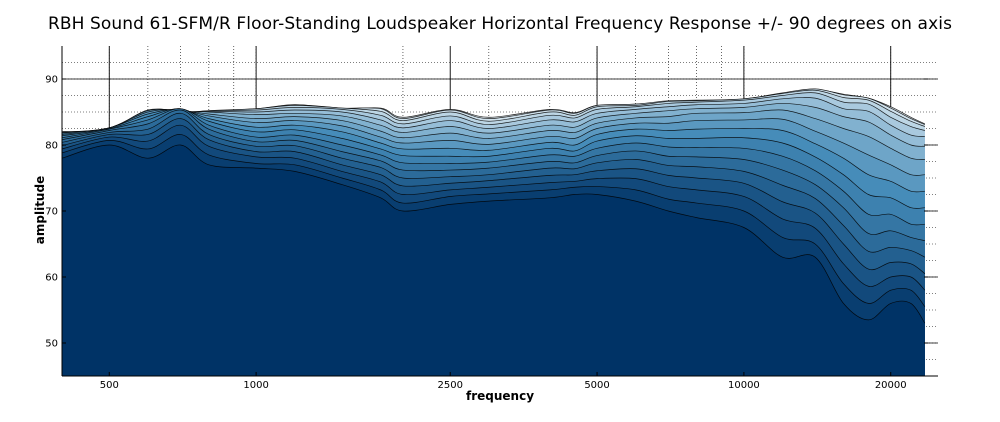  Describe the element at coordinates (449, 385) in the screenshot. I see `x-tick-label: 2500` at that location.